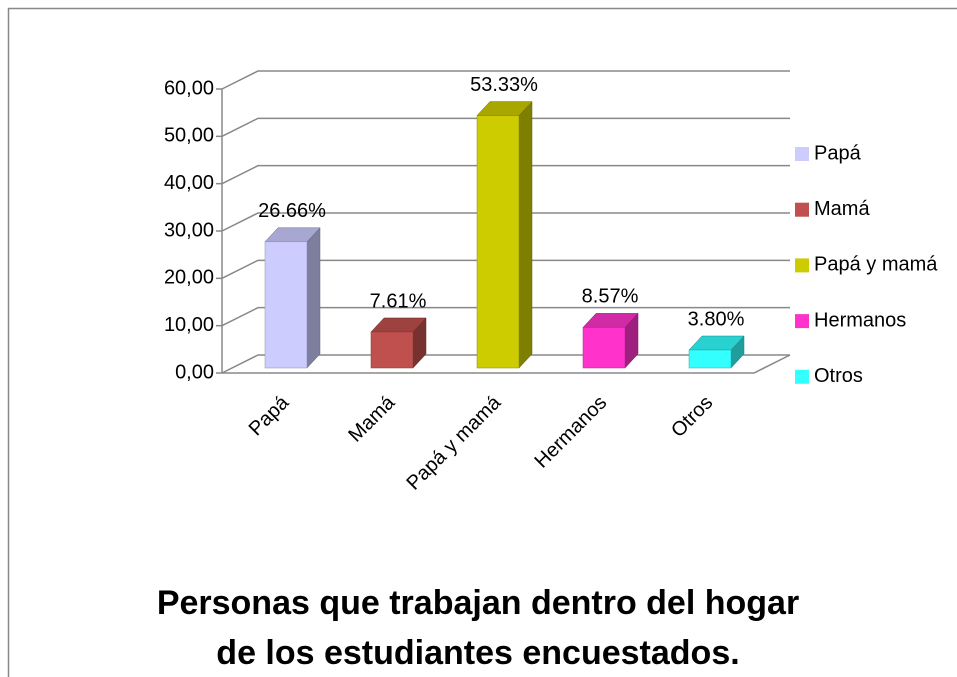 The height and width of the screenshot is (677, 957). What do you see at coordinates (477, 653) in the screenshot?
I see `chart-title: de los estudiantes encuestados.` at bounding box center [477, 653].